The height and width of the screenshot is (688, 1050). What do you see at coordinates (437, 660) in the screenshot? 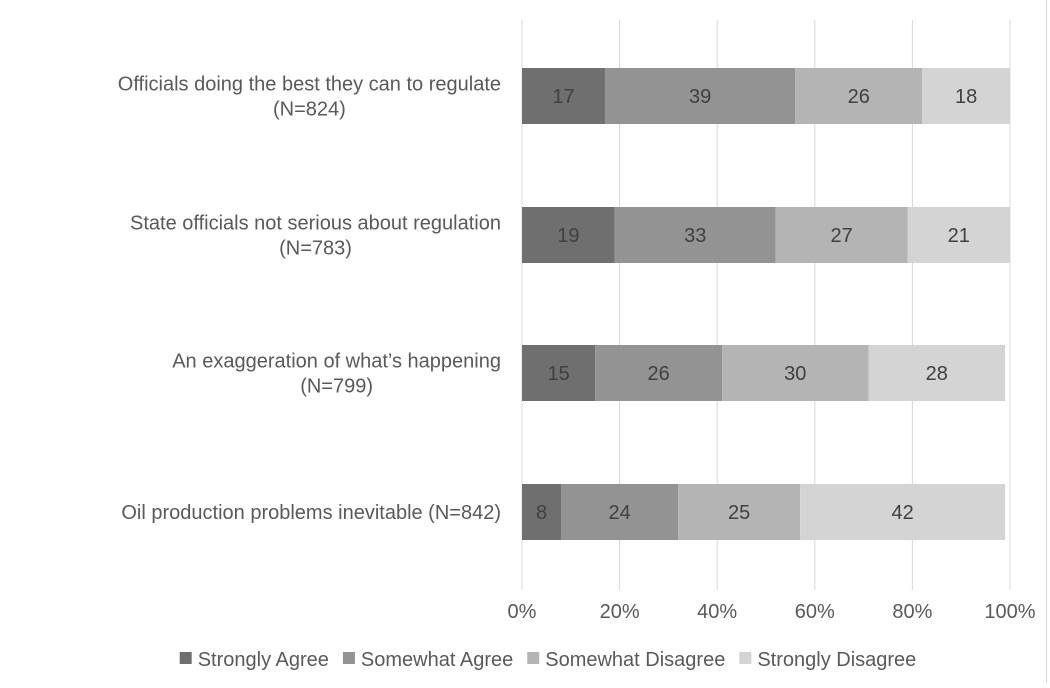
I see `legend-label: Somewhat Agree` at bounding box center [437, 660].